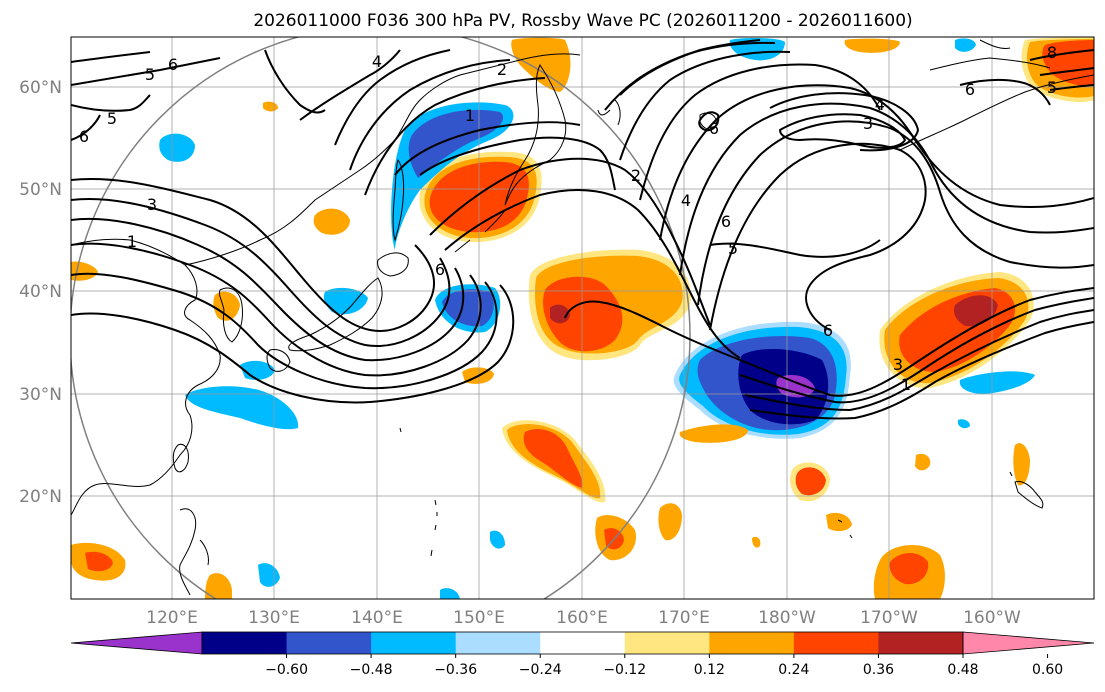  What do you see at coordinates (828, 330) in the screenshot?
I see `contour-label-18: 6` at bounding box center [828, 330].